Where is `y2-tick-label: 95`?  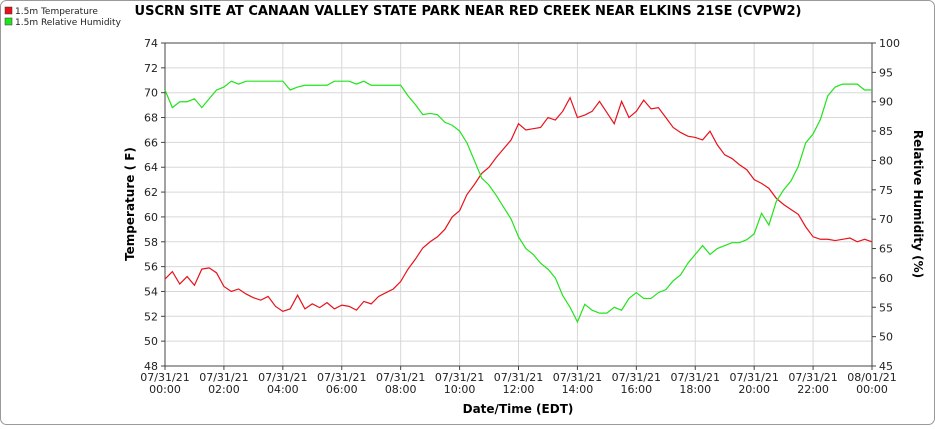 y2-tick-label: 95 is located at coordinates (886, 72).